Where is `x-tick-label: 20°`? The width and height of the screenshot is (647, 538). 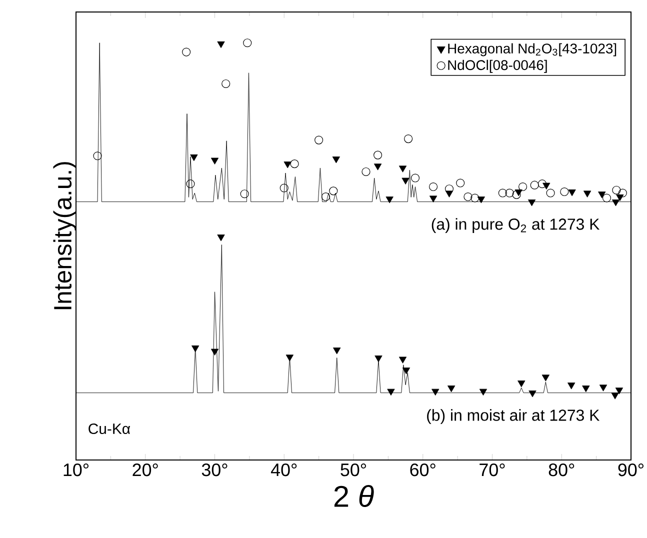 x-tick-label: 20° is located at coordinates (145, 469).